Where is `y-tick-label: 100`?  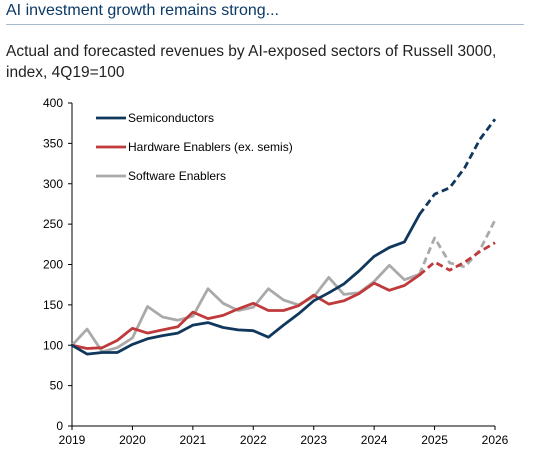
y-tick-label: 100 is located at coordinates (53, 345).